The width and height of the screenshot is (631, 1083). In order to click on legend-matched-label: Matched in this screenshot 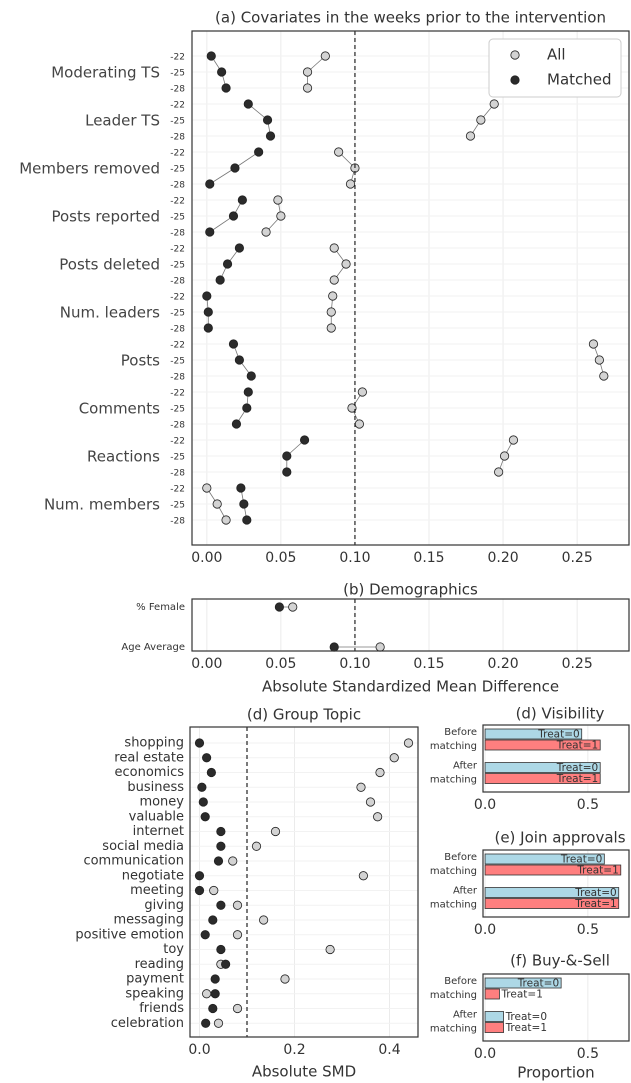, I will do `click(579, 80)`.